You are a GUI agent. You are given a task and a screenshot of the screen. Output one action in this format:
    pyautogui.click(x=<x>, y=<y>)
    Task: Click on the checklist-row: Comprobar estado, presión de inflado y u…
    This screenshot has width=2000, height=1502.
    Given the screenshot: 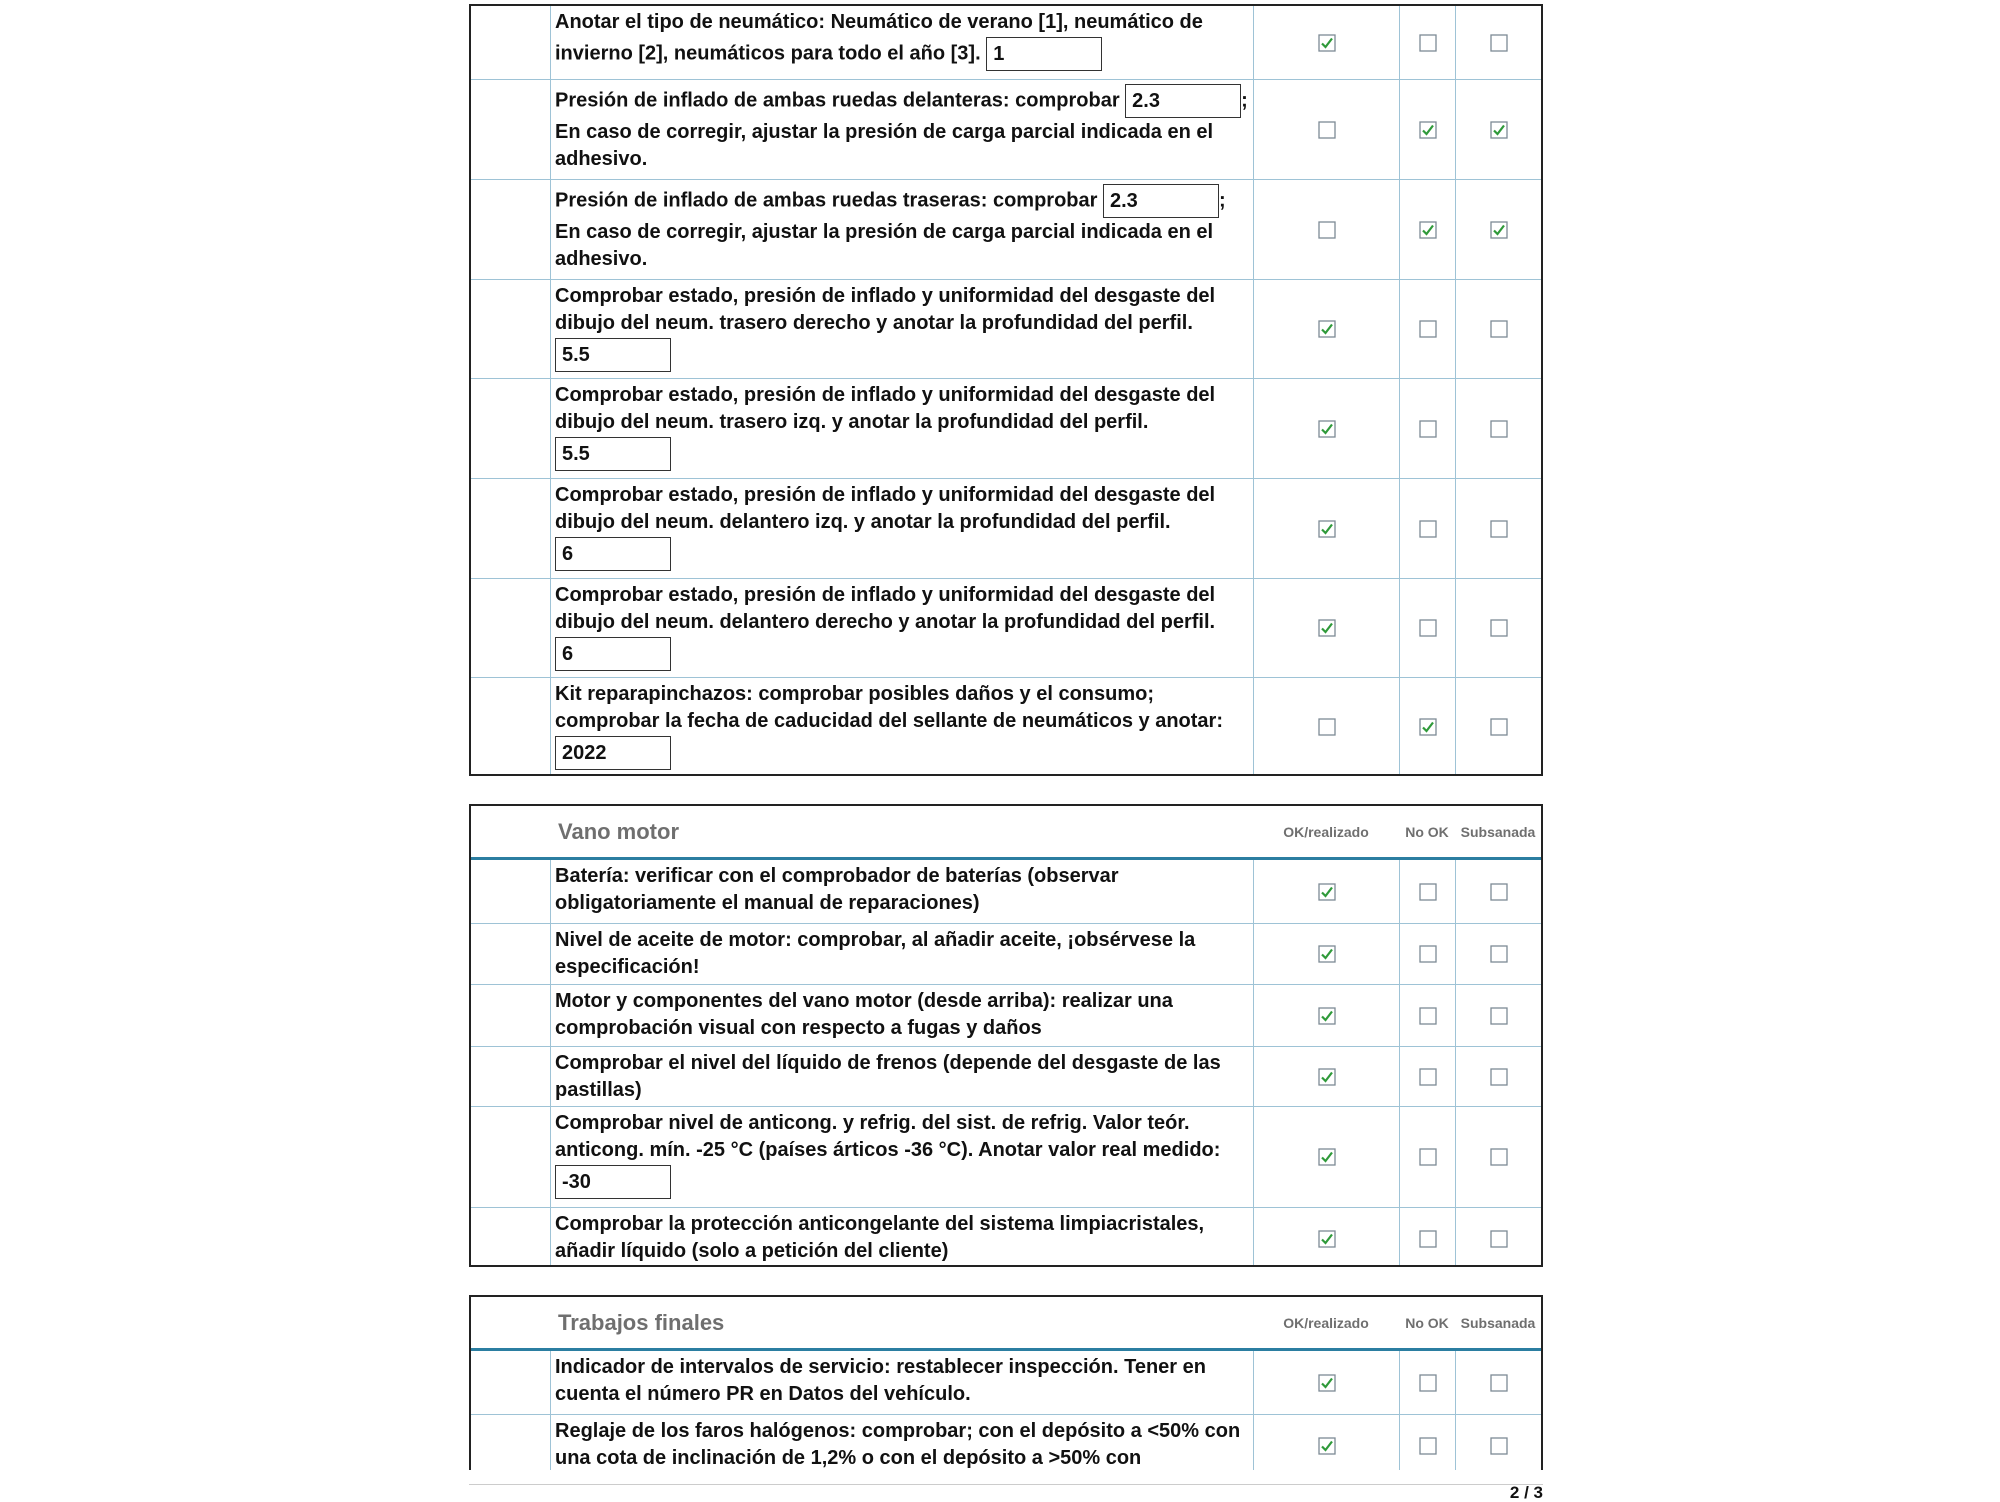 What is the action you would take?
    pyautogui.click(x=1006, y=528)
    